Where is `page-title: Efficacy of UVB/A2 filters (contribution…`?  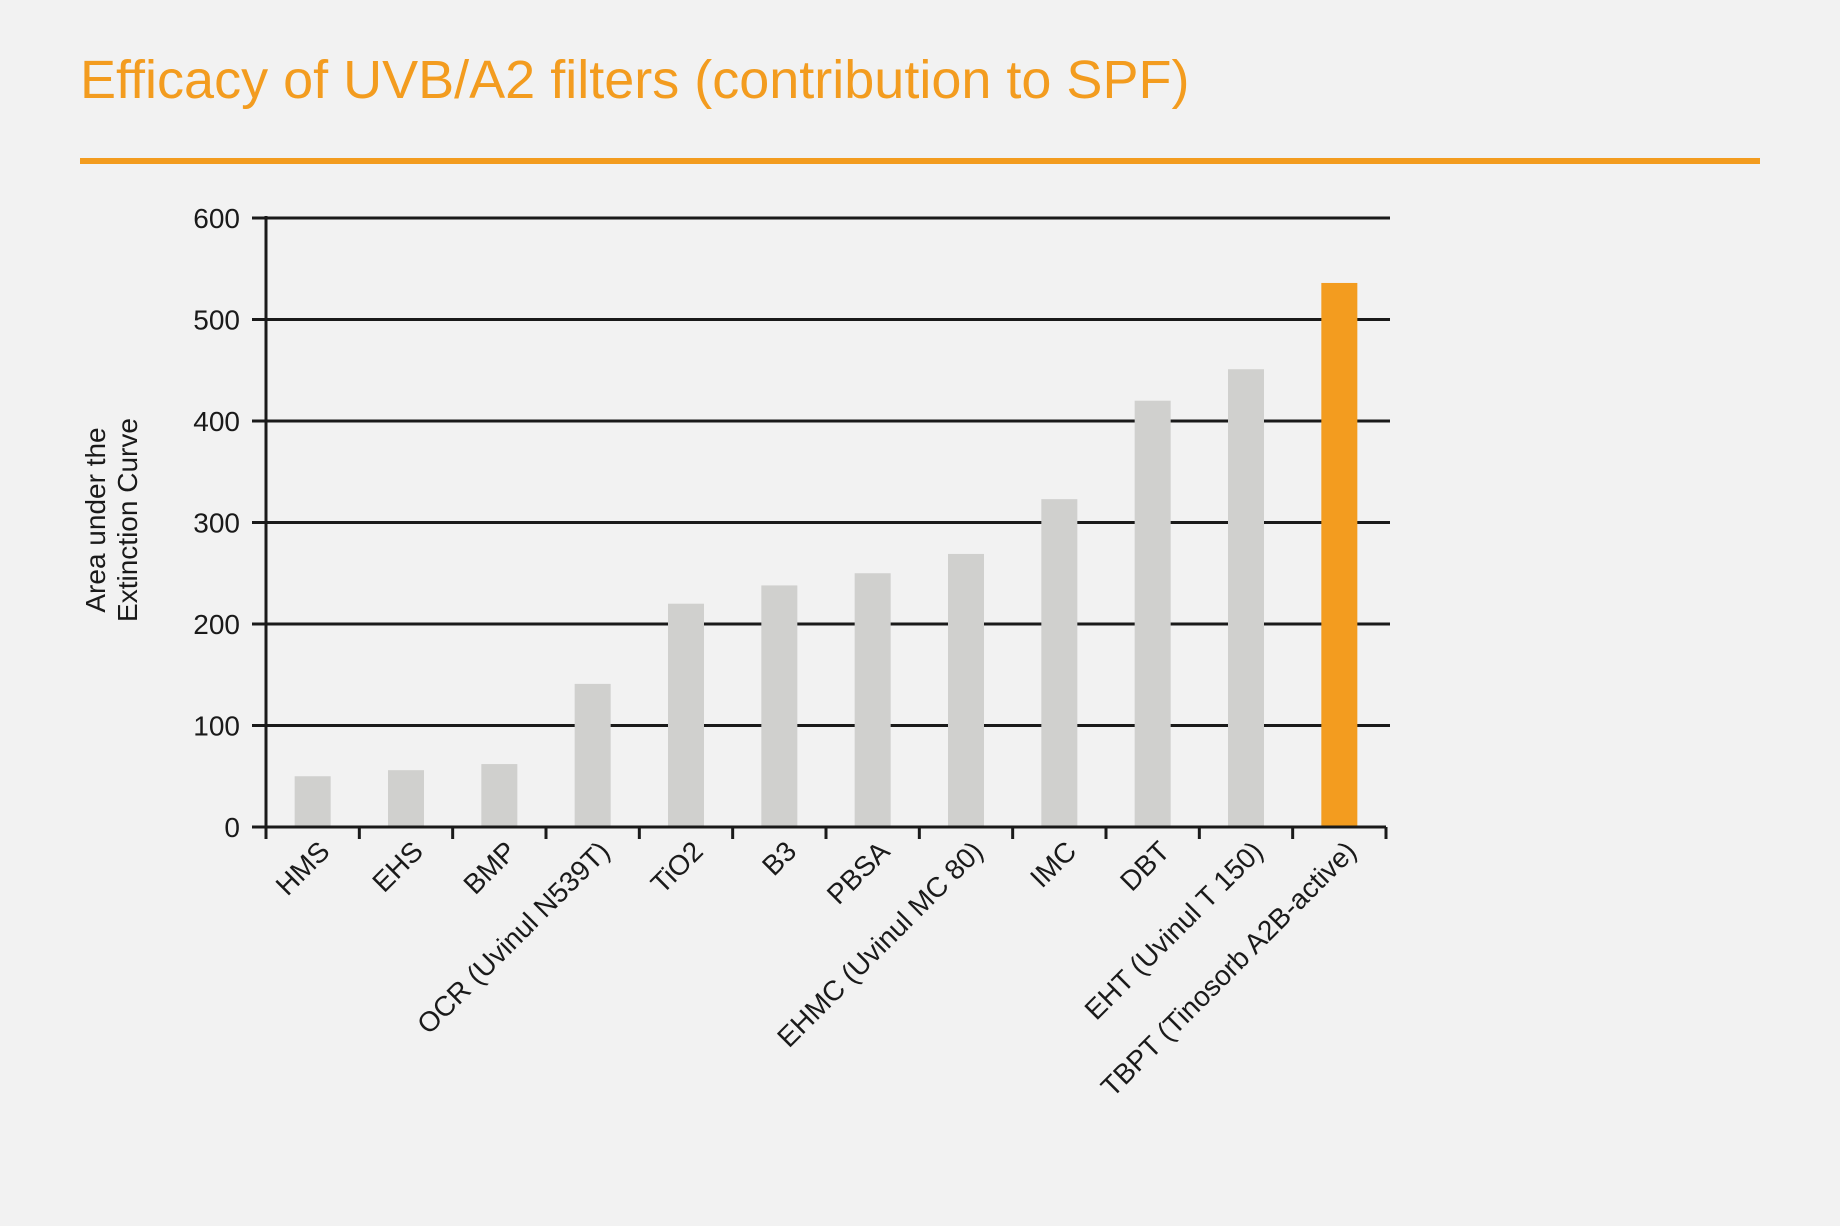
page-title: Efficacy of UVB/A2 filters (contribution… is located at coordinates (635, 80).